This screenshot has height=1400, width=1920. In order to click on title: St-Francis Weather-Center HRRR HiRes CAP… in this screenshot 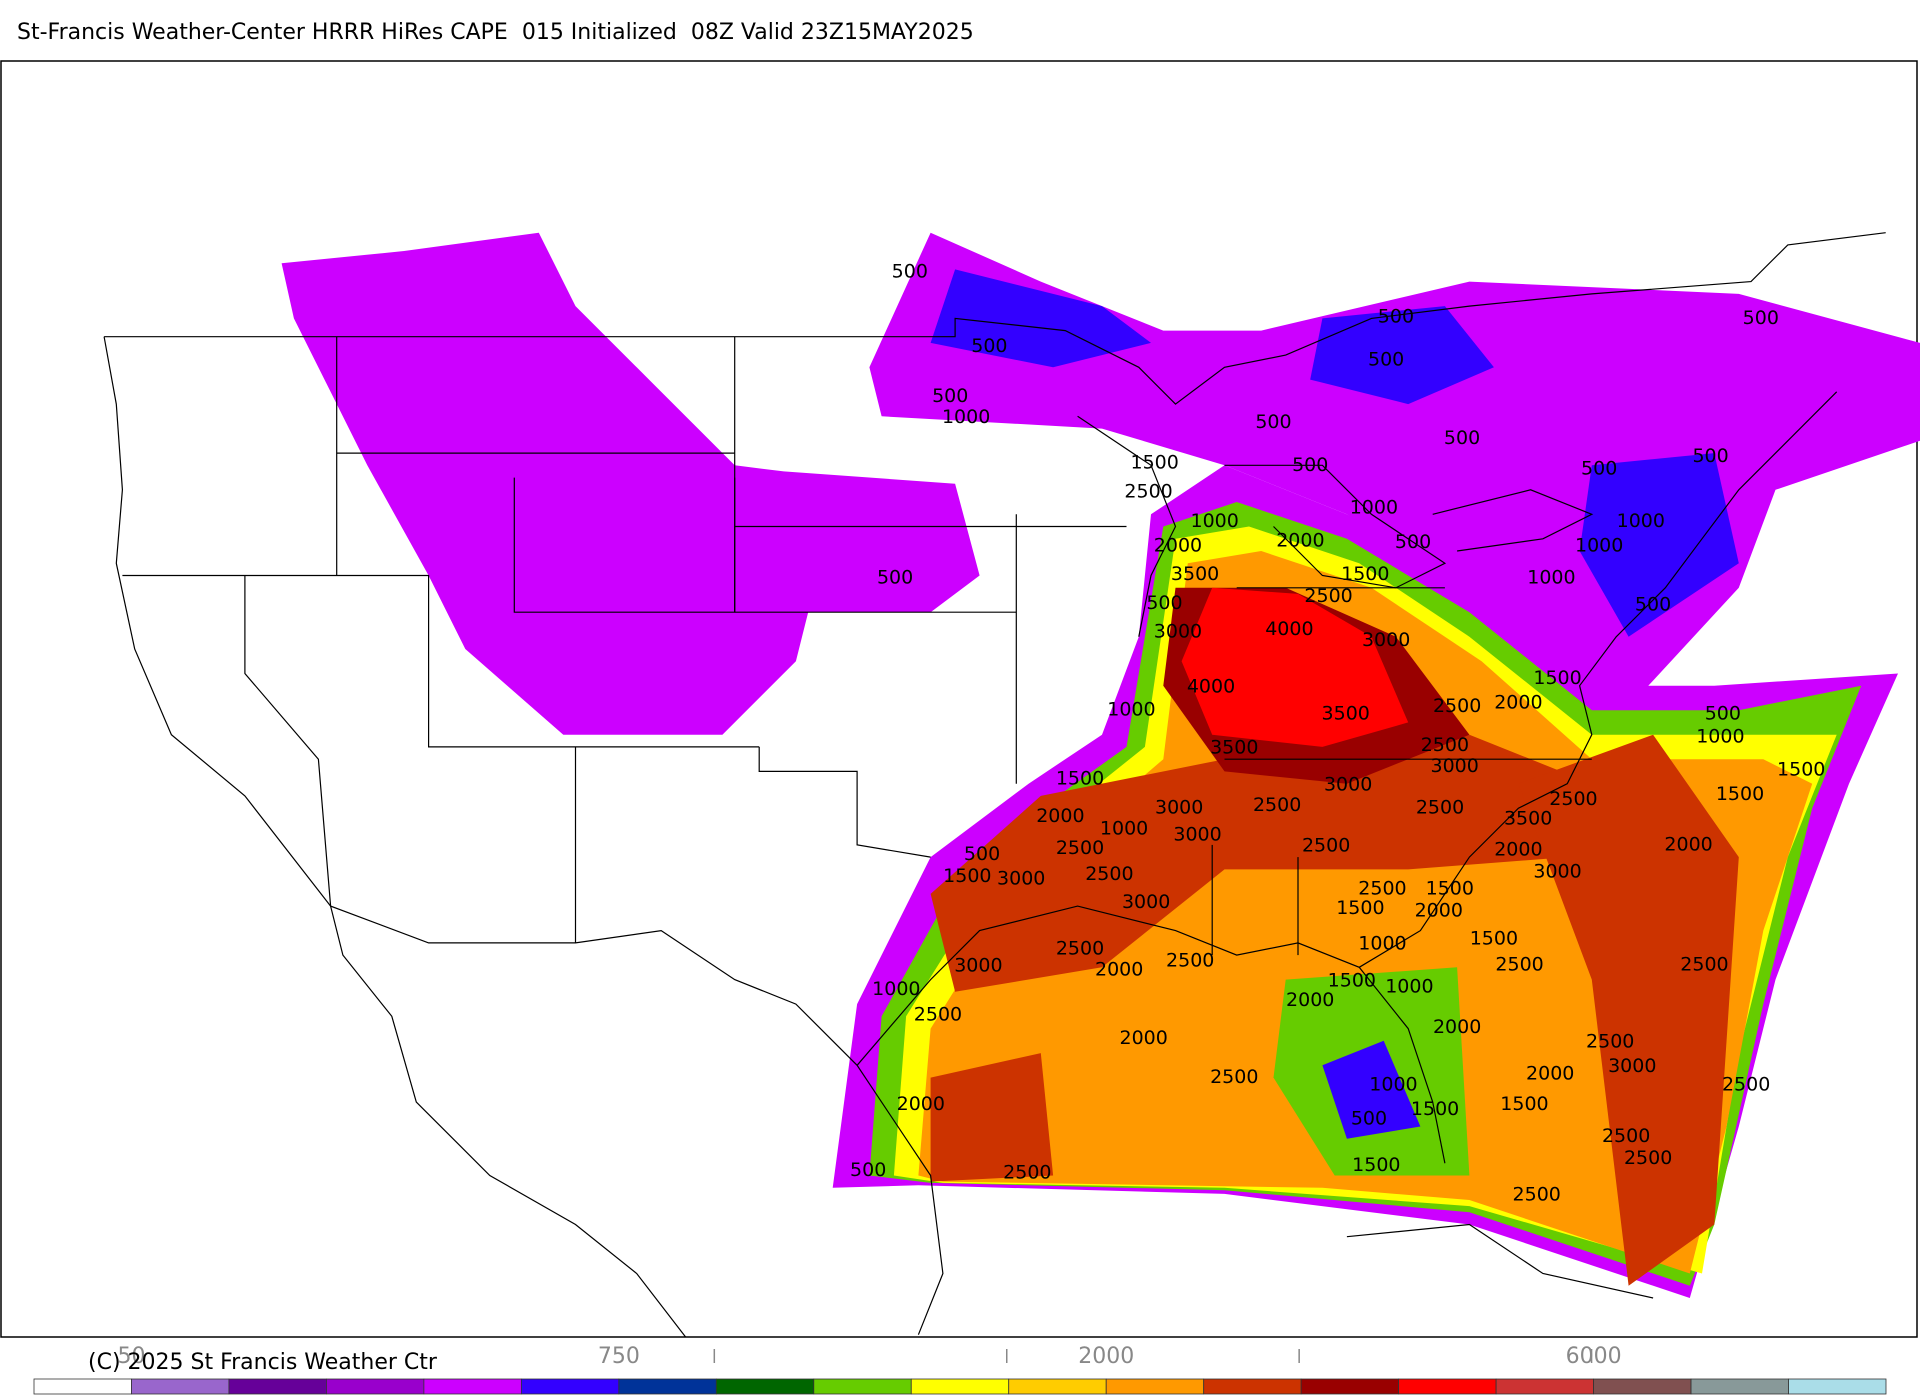, I will do `click(495, 32)`.